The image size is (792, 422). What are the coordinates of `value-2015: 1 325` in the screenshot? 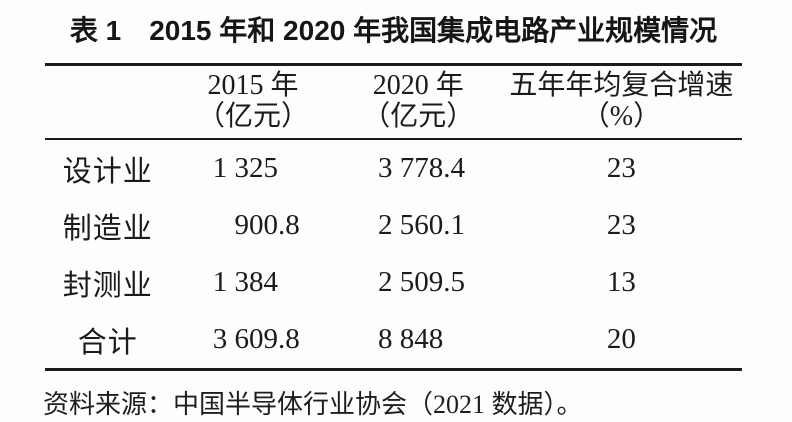 It's located at (252, 168).